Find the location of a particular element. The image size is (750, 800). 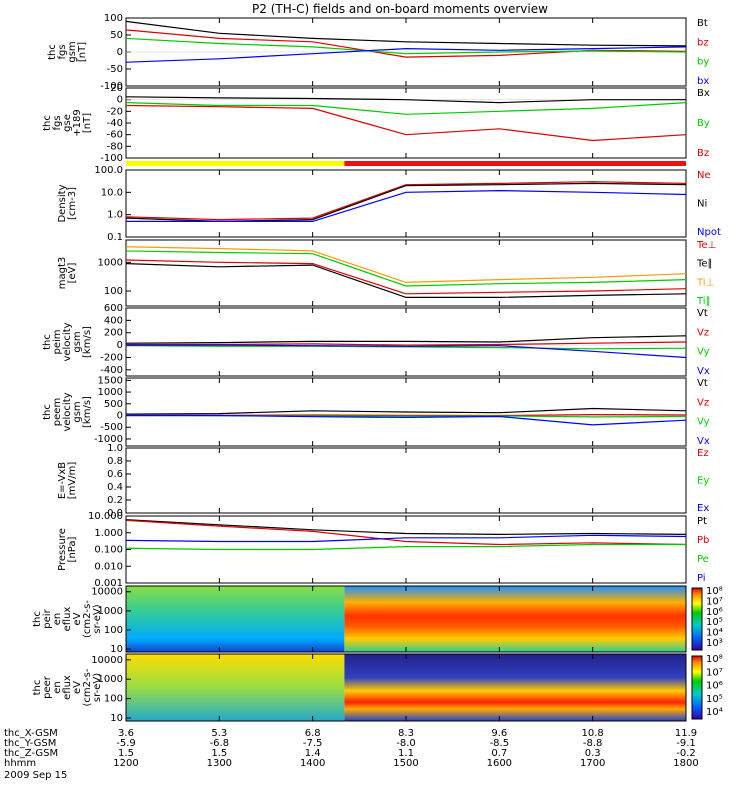

y-tick-label: 600 is located at coordinates (113, 308).